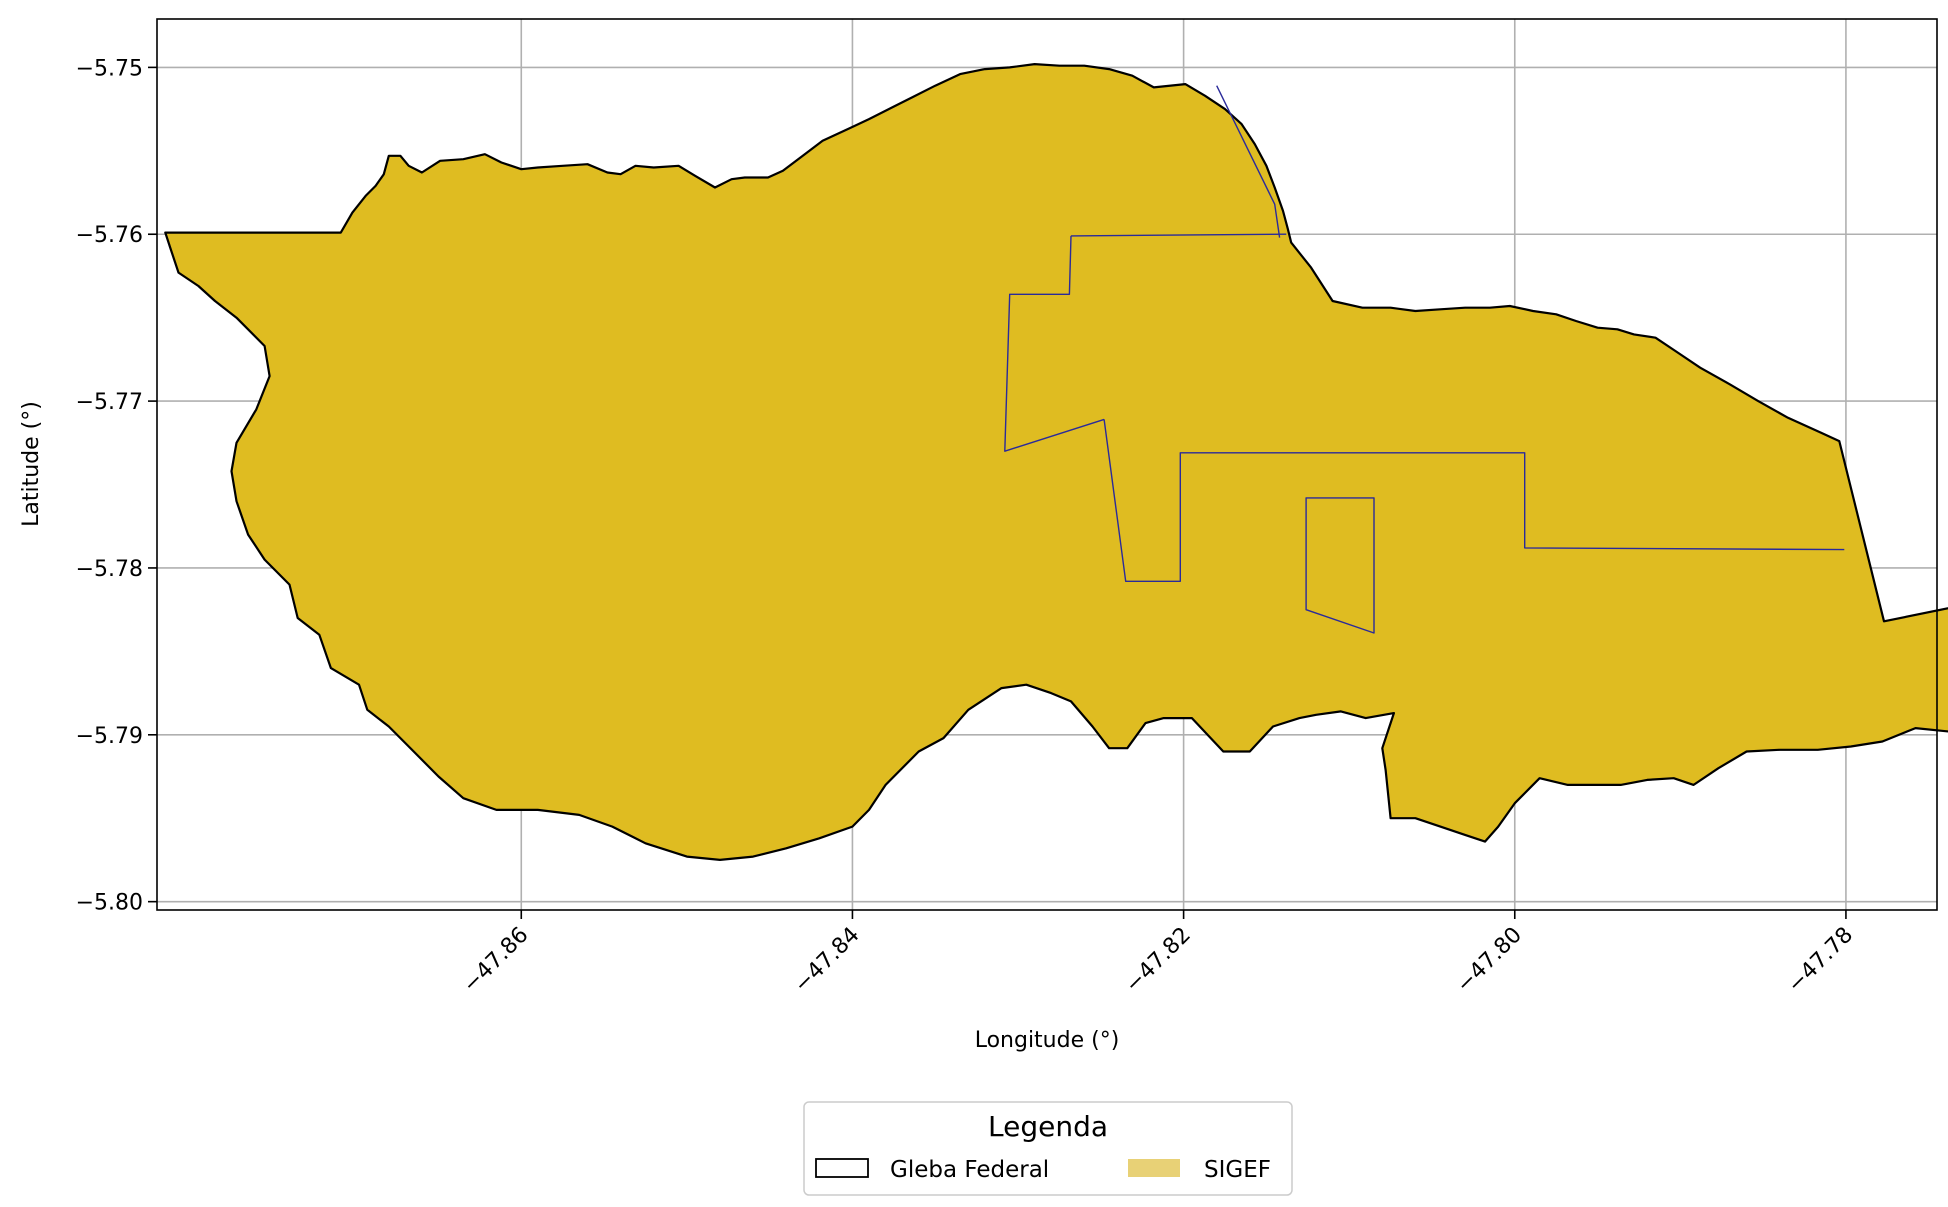 This screenshot has width=1948, height=1207. I want to click on legend-swatch-sigef, so click(1154, 1168).